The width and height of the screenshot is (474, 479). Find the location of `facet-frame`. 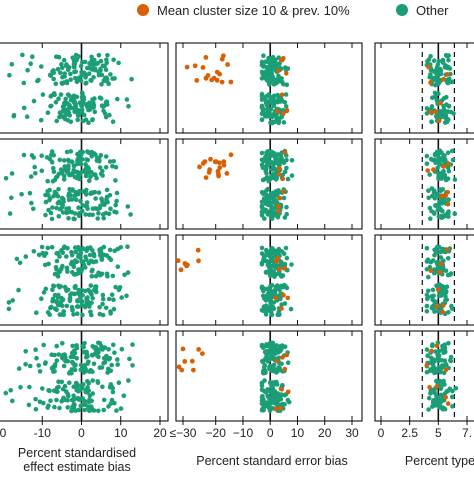

facet-frame is located at coordinates (424, 184).